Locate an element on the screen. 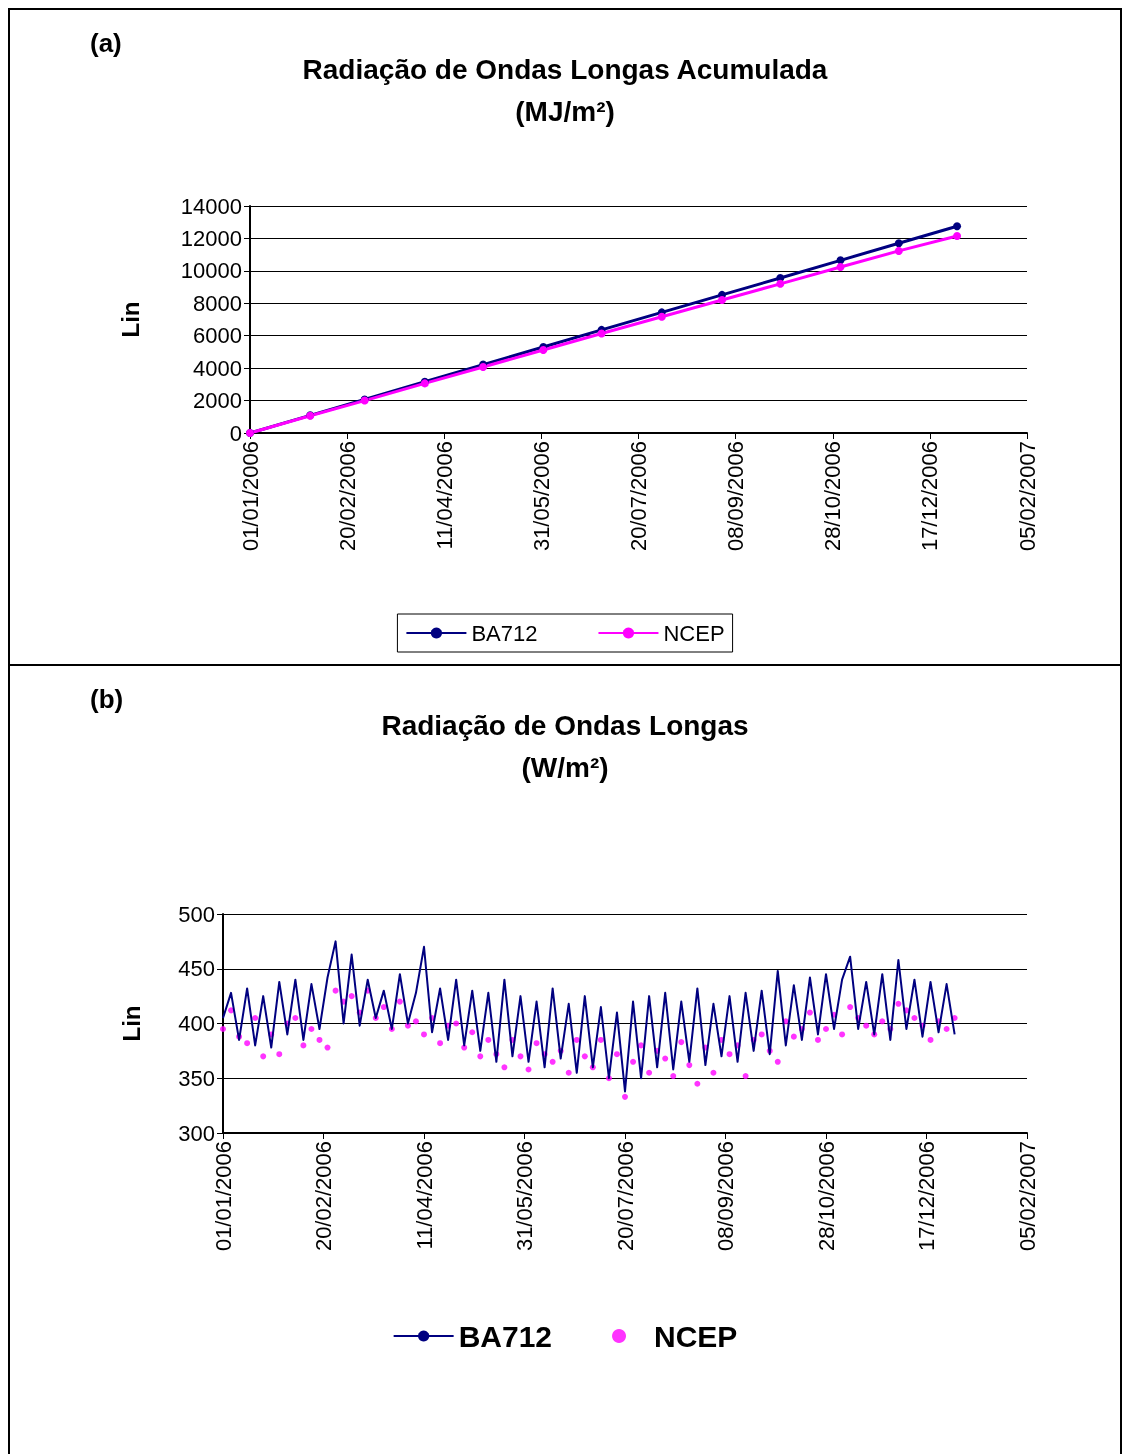 The height and width of the screenshot is (1454, 1125). y-tick-label: 500 is located at coordinates (196, 914).